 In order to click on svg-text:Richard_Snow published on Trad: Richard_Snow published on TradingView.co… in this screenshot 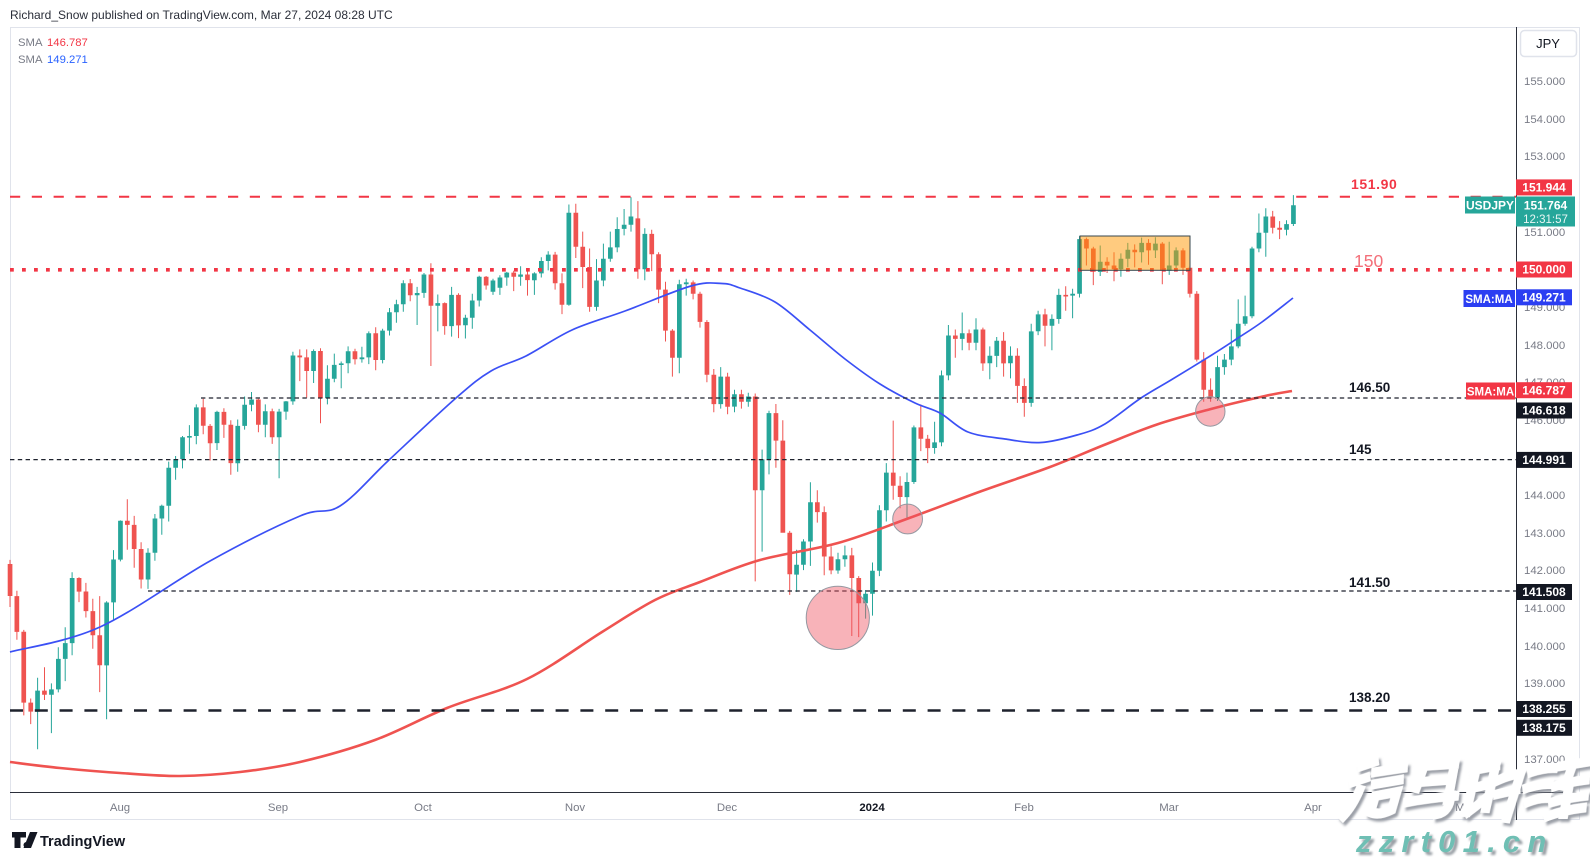, I will do `click(201, 15)`.